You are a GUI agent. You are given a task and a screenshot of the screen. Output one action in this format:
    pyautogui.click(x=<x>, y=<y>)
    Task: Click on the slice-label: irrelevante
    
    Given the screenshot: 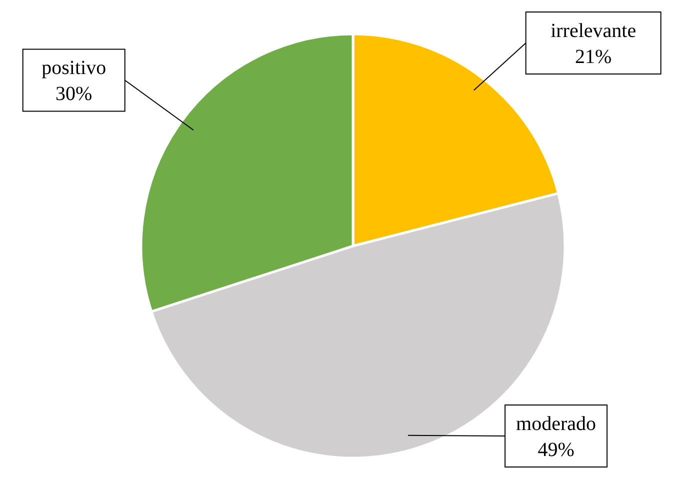 What is the action you would take?
    pyautogui.click(x=593, y=31)
    